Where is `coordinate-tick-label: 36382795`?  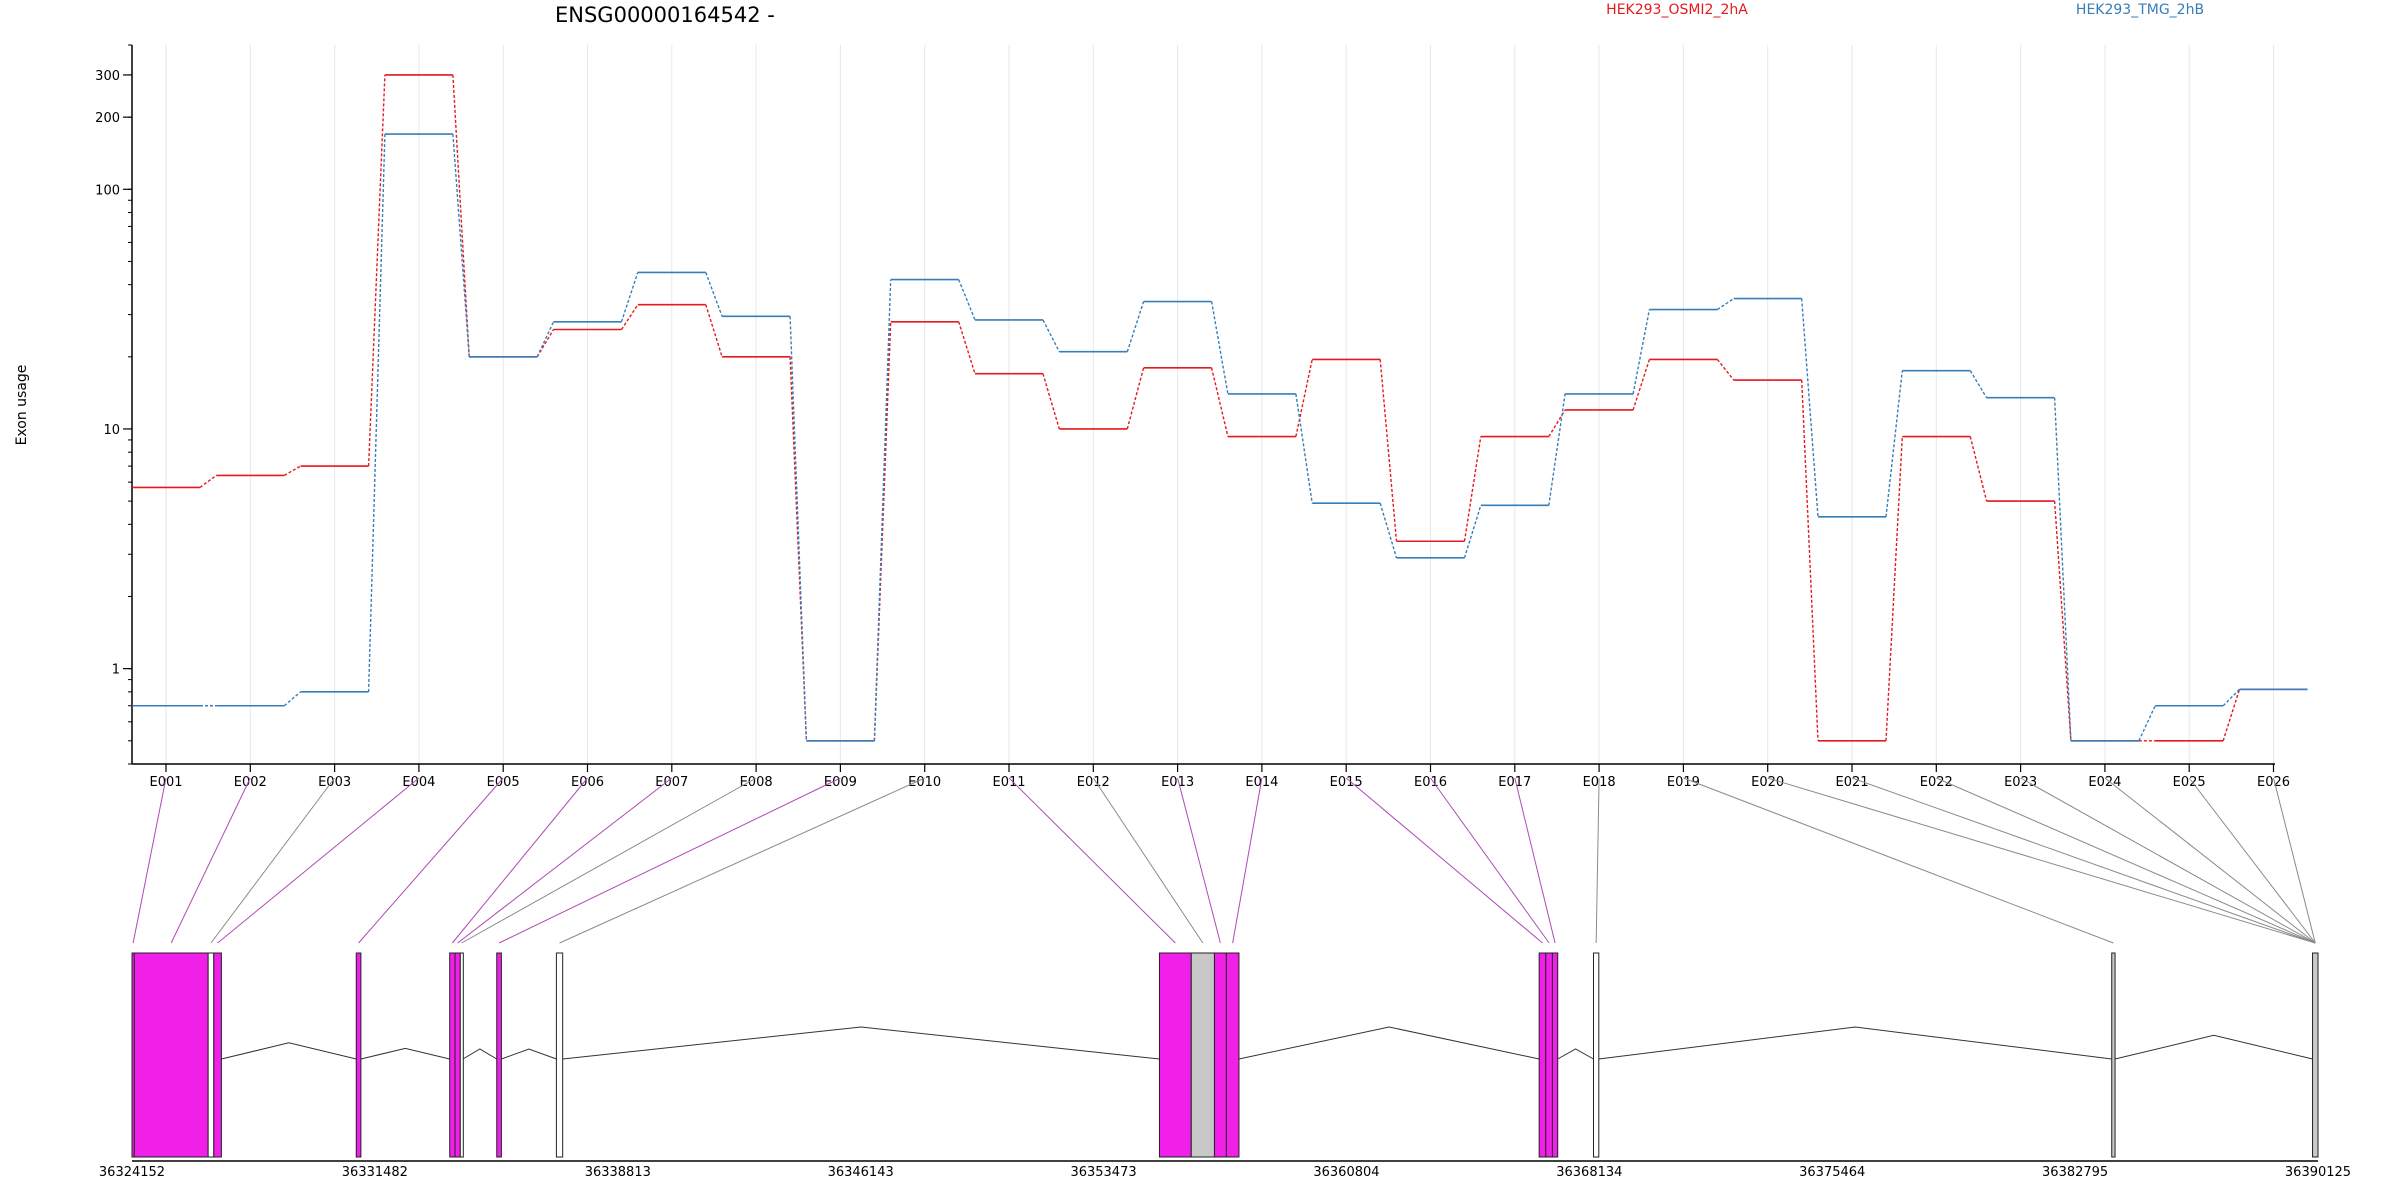
coordinate-tick-label: 36382795 is located at coordinates (2075, 1172).